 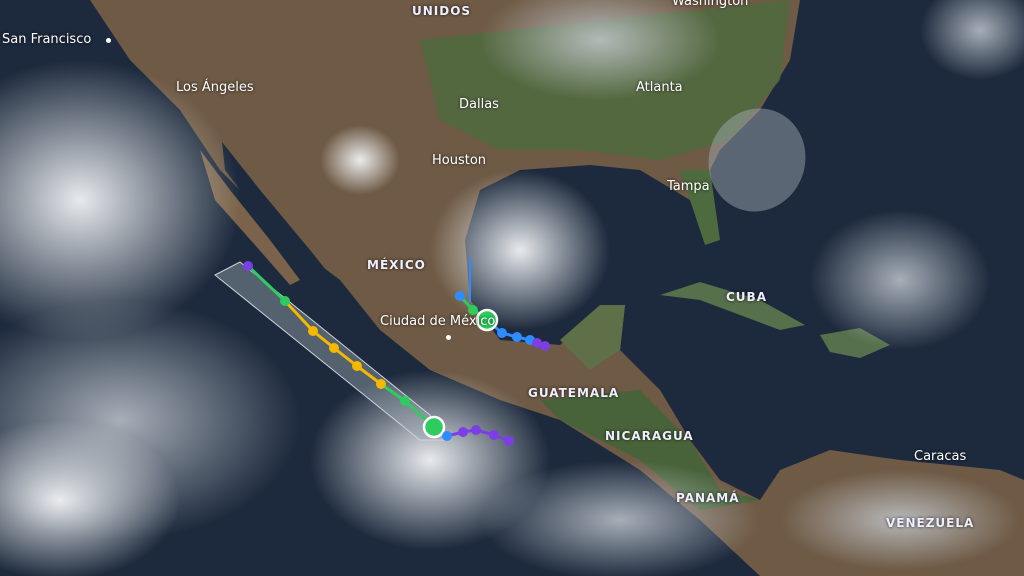 What do you see at coordinates (479, 104) in the screenshot?
I see `city-label: Dallas` at bounding box center [479, 104].